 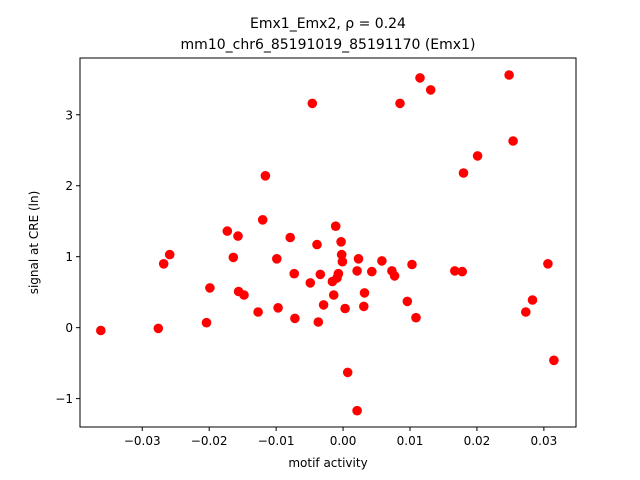 I want to click on chart-title-line1: Emx1_Emx2, ρ = 0.24, so click(x=328, y=24).